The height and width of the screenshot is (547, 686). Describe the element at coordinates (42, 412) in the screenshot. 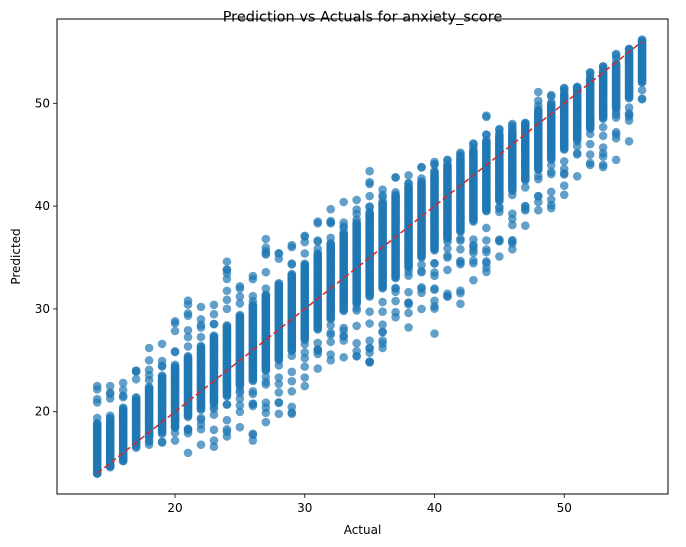

I see `y-tick-label: 20` at that location.